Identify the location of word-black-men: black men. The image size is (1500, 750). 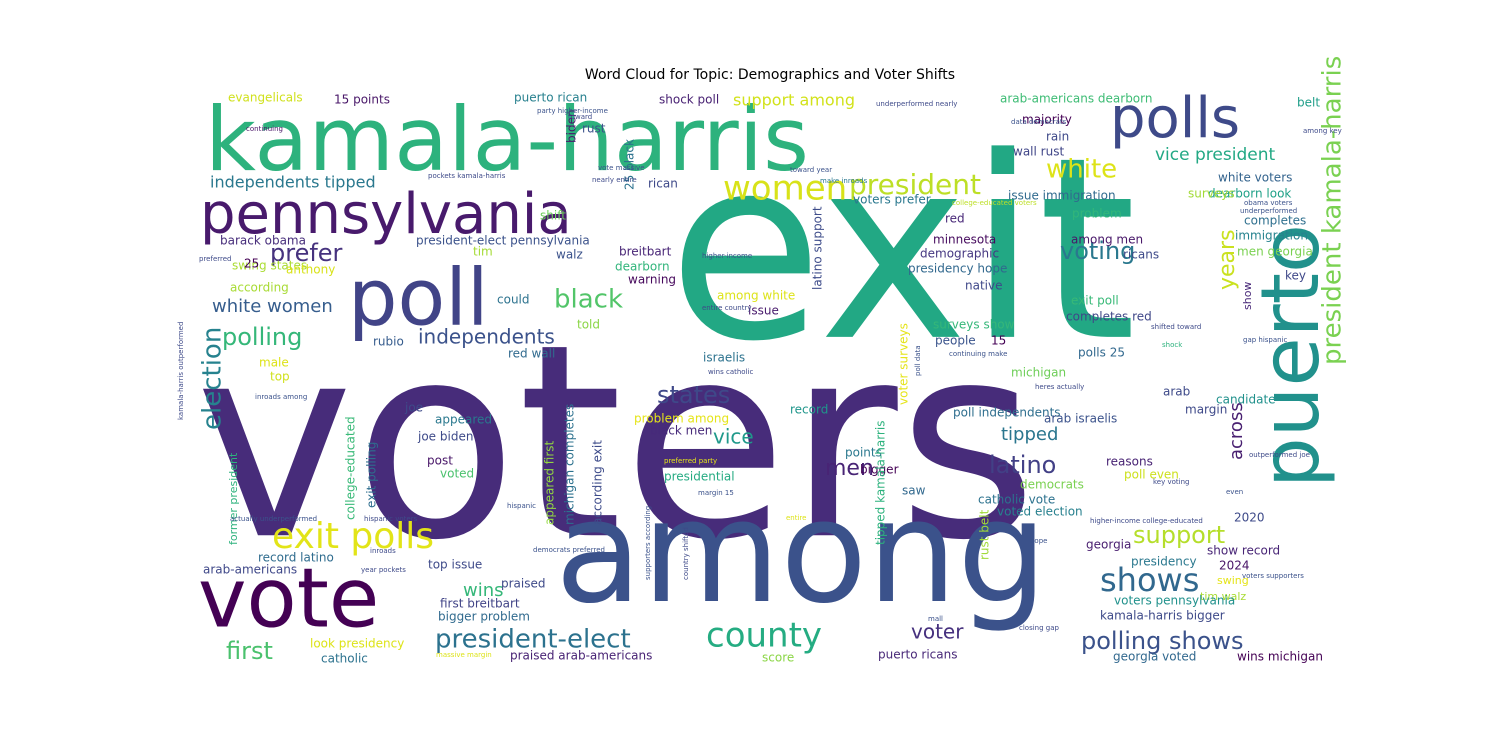
(681, 431).